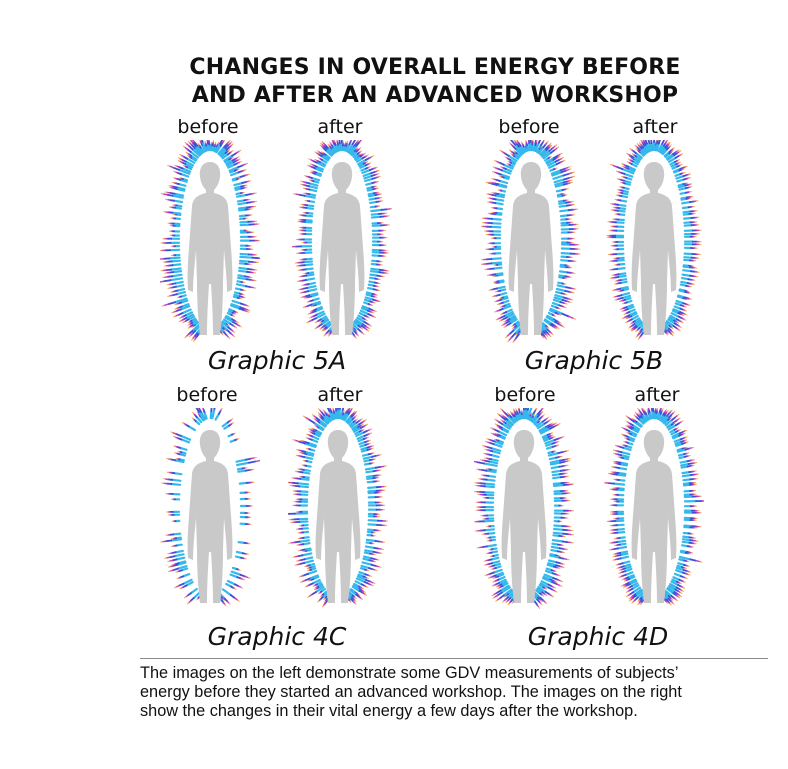 The height and width of the screenshot is (769, 788). I want to click on title-line-1: CHANGES IN OVERALL ENERGY BEFORE, so click(435, 67).